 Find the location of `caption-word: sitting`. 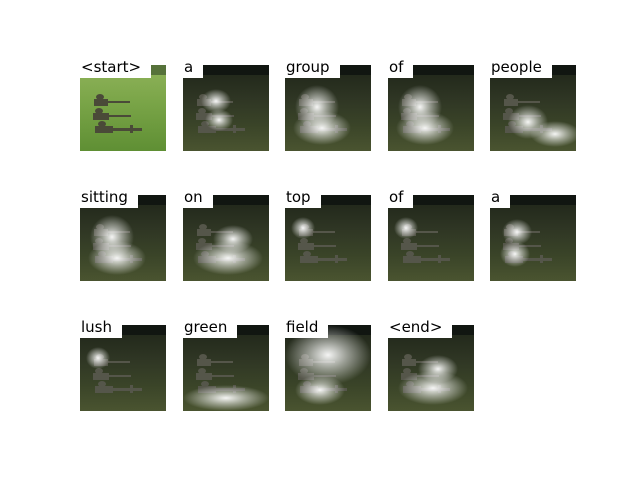

caption-word: sitting is located at coordinates (109, 197).